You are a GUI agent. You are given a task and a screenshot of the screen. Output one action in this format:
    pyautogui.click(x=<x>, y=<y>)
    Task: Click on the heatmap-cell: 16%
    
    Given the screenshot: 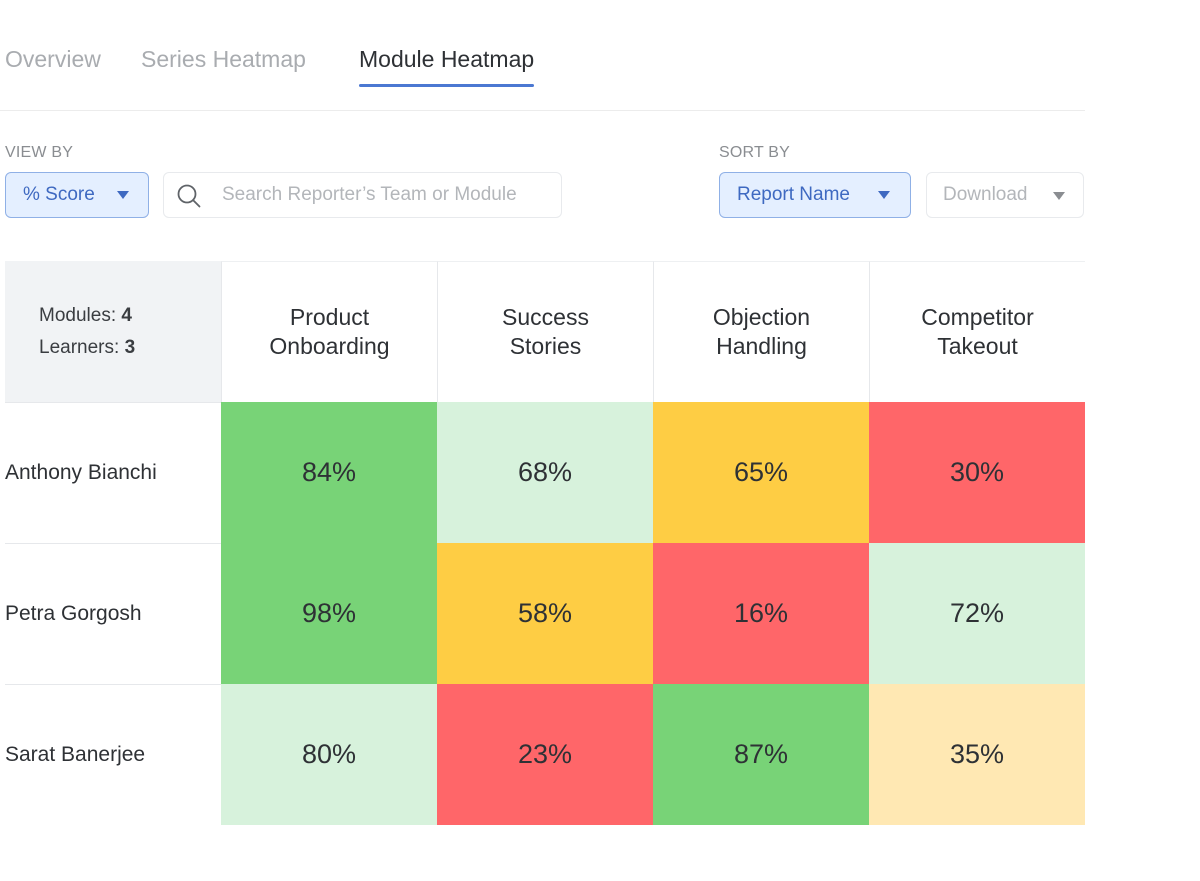 What is the action you would take?
    pyautogui.click(x=761, y=613)
    